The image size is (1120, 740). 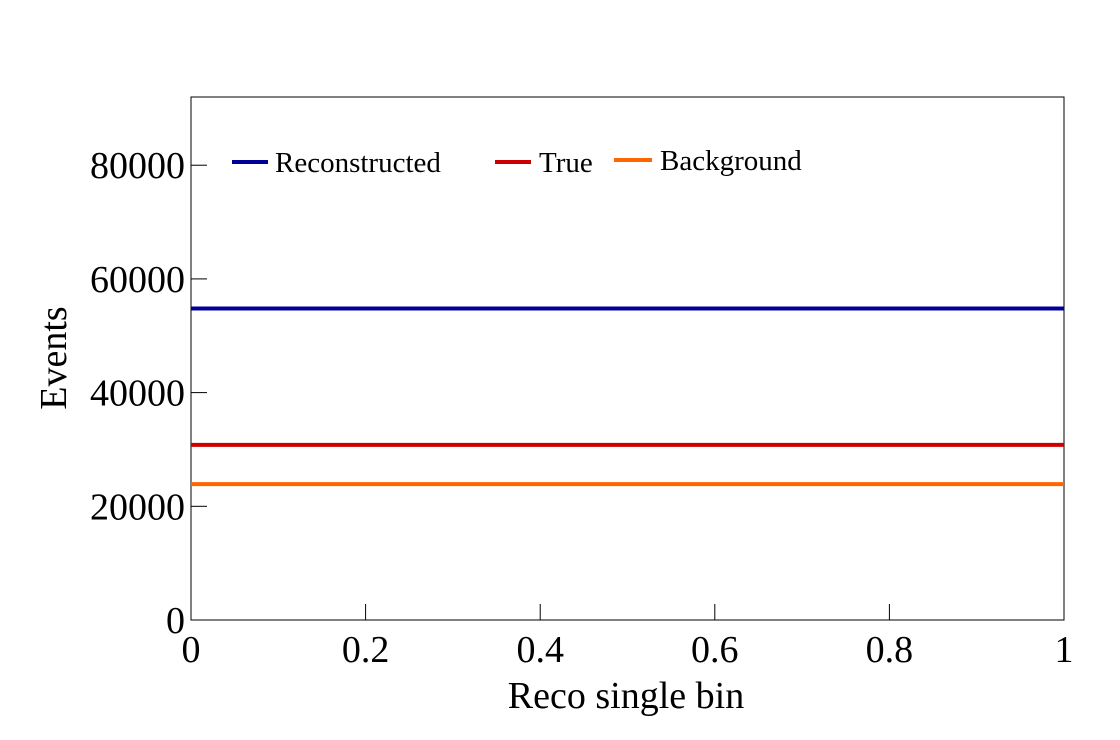 What do you see at coordinates (137, 280) in the screenshot?
I see `y-tick-label: 60000` at bounding box center [137, 280].